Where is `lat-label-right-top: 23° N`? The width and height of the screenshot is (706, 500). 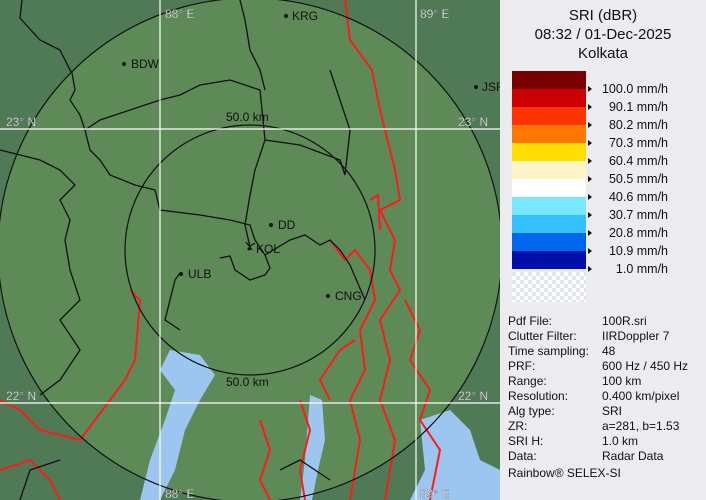 lat-label-right-top: 23° N is located at coordinates (473, 122).